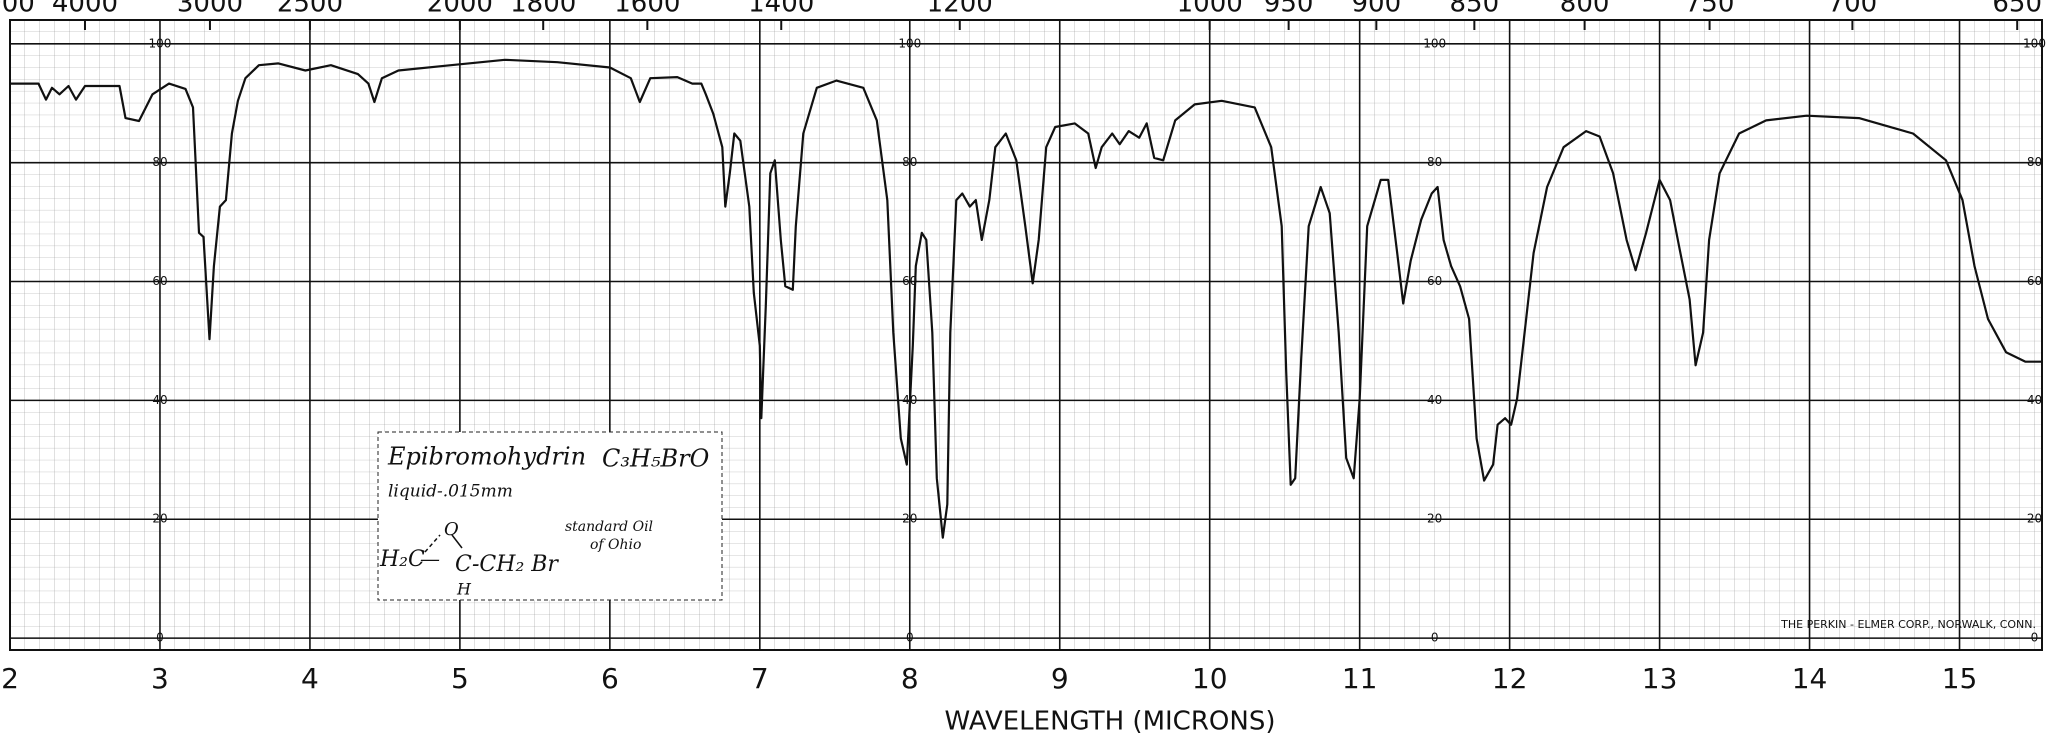  I want to click on top-tick-label: 950, so click(1289, 9).